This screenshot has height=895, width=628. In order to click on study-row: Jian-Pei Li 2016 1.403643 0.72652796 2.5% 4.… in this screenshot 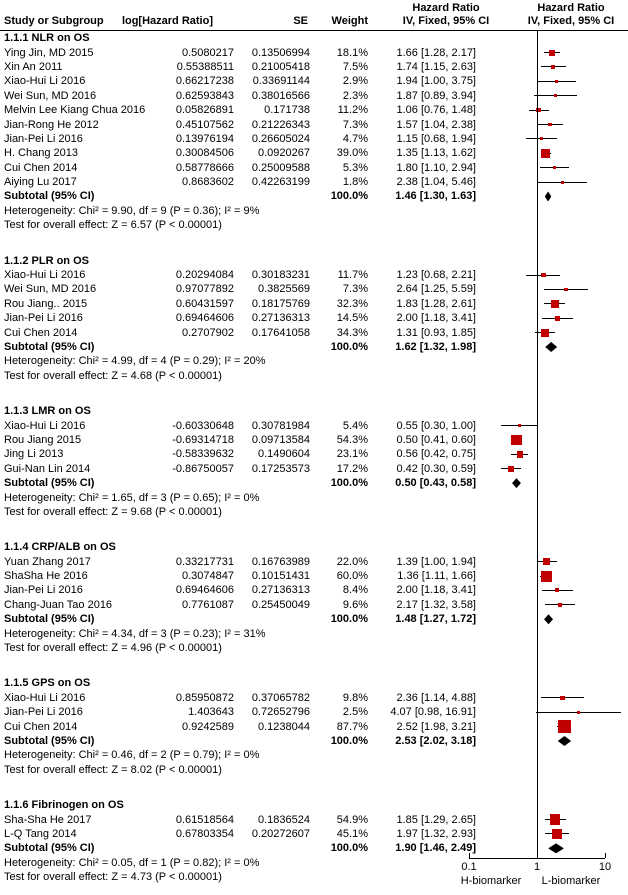, I will do `click(314, 712)`.